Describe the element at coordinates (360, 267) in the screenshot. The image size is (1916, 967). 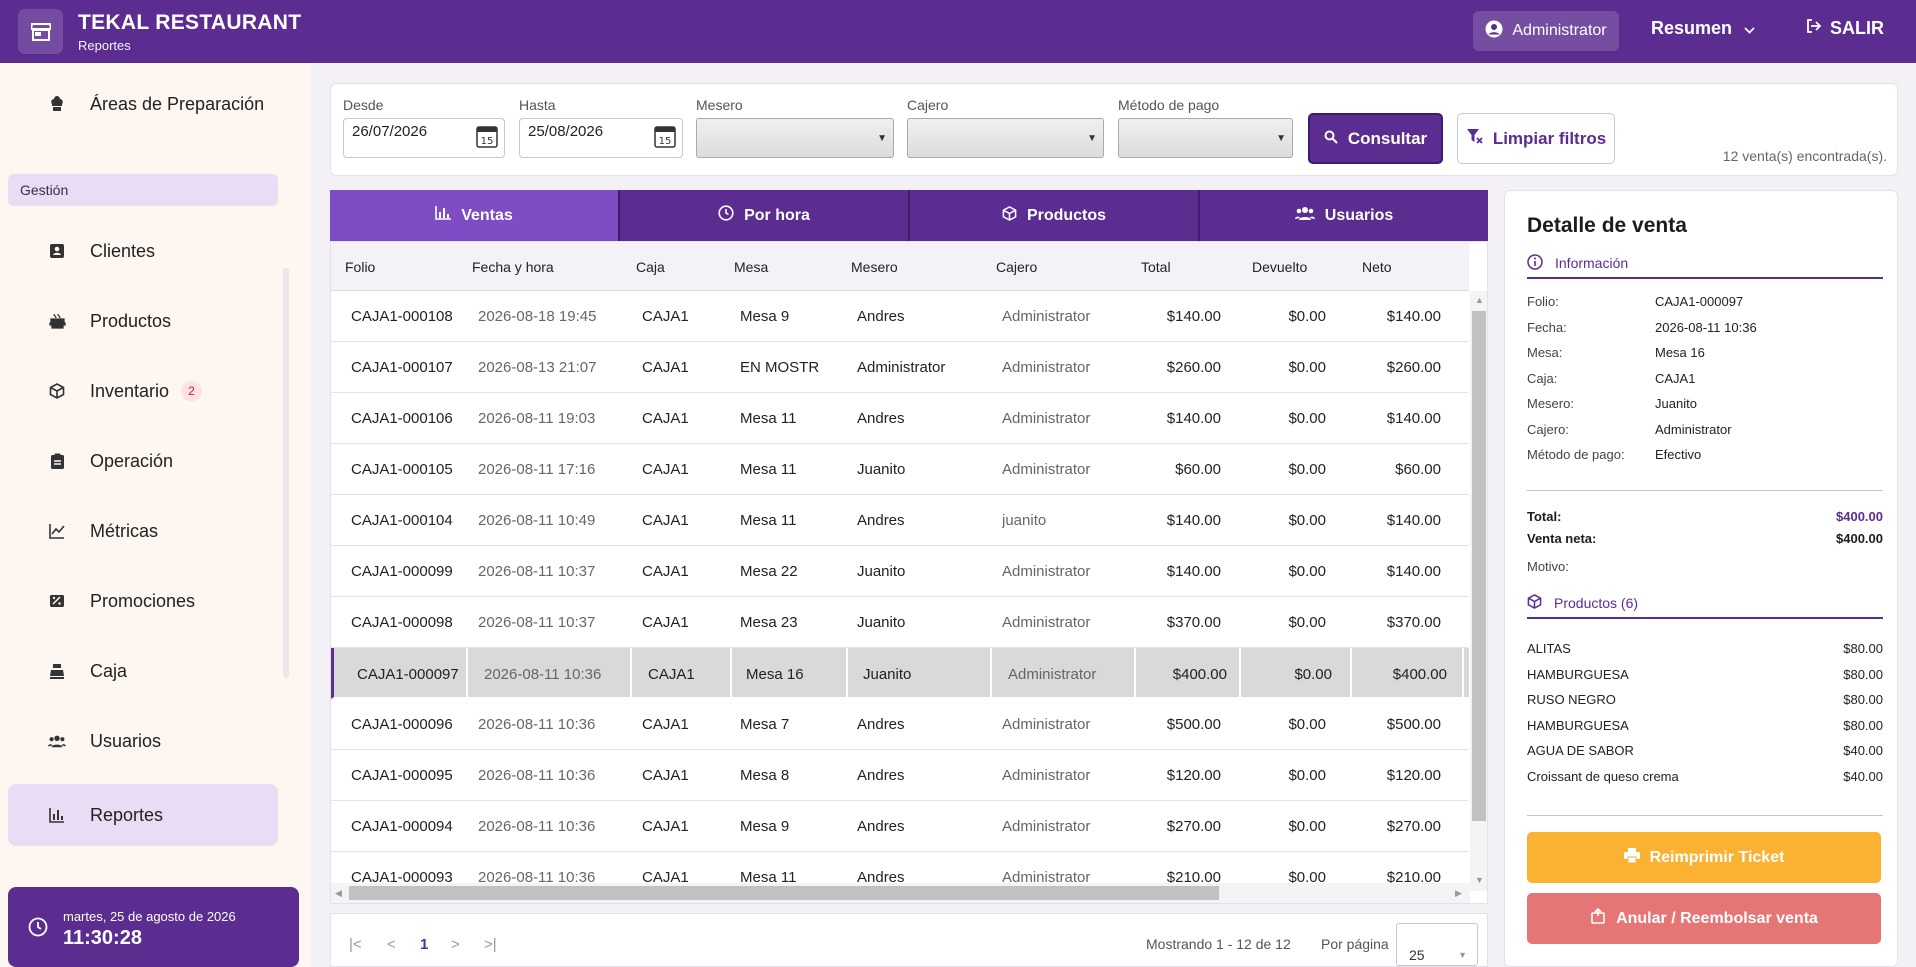
I see `col-folio: Folio` at that location.